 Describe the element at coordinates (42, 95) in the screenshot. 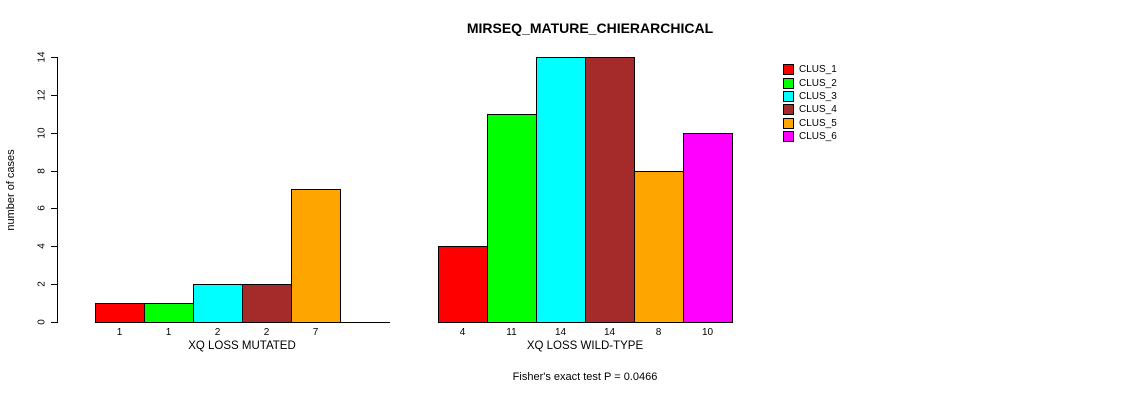

I see `y-axis-tick-label: 12` at that location.